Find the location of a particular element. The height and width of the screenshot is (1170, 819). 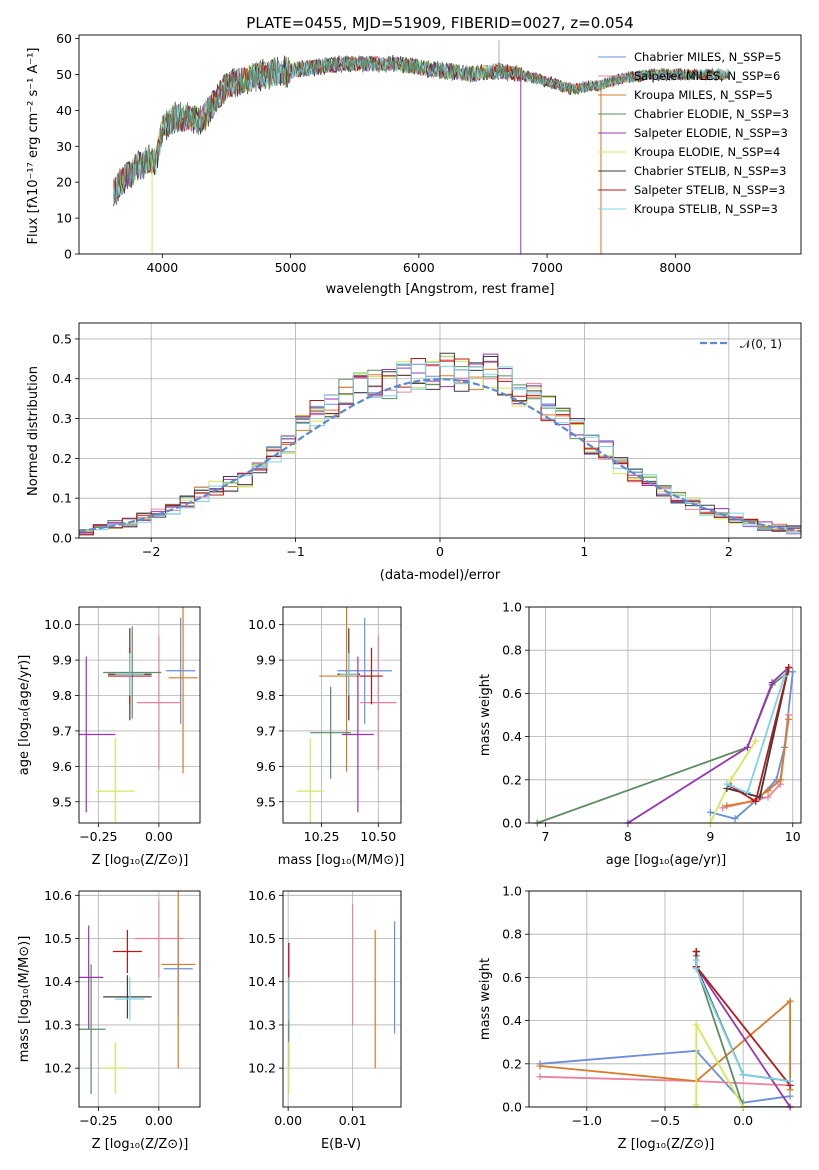

x-tick-label: 7 is located at coordinates (546, 836).